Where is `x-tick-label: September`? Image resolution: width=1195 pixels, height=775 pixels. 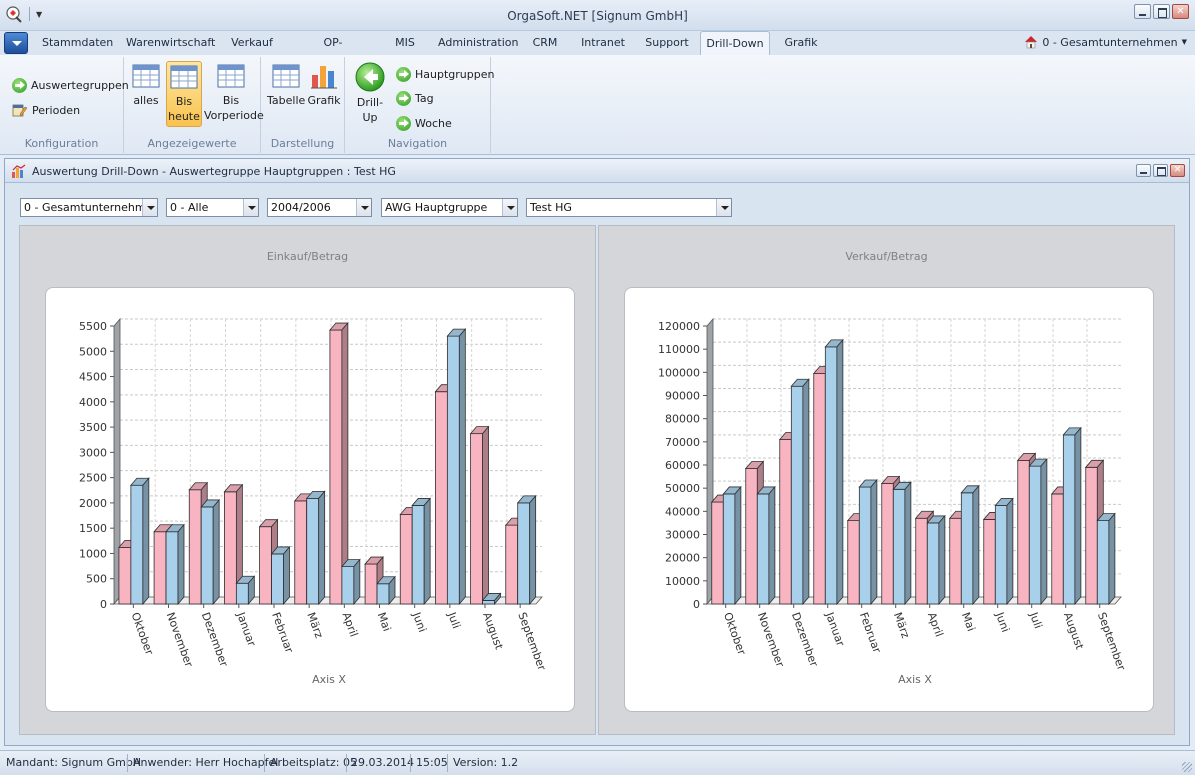 x-tick-label: September is located at coordinates (1111, 642).